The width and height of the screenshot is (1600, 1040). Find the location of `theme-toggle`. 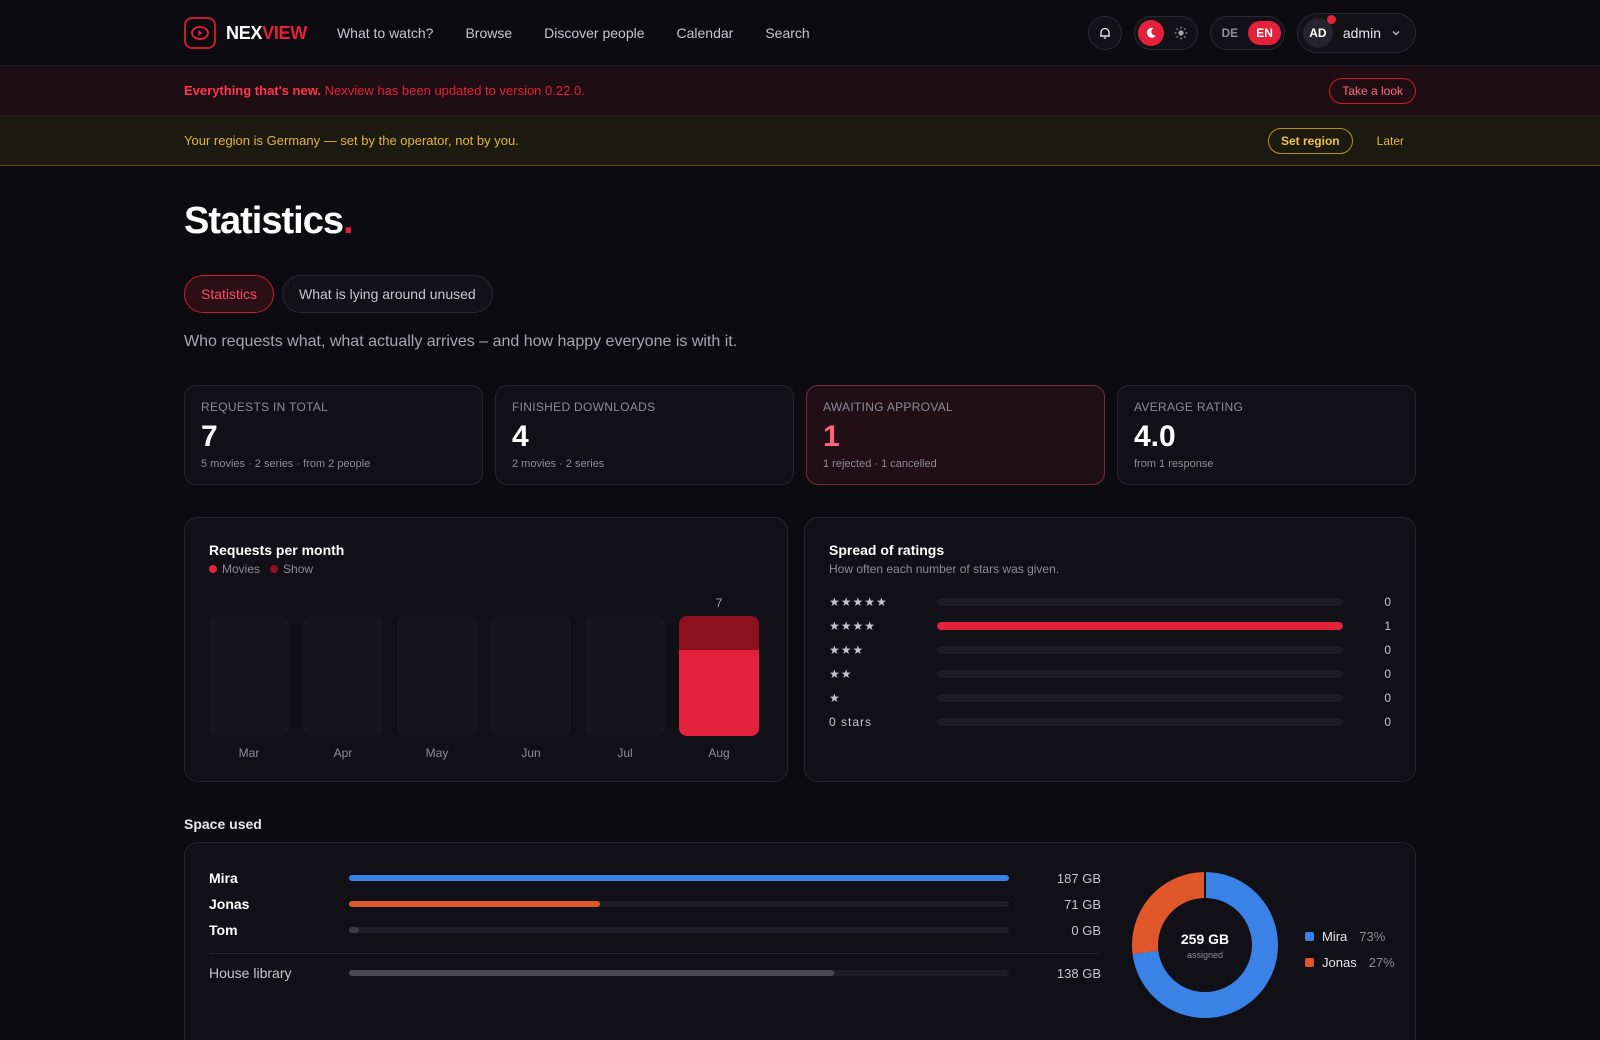

theme-toggle is located at coordinates (1165, 33).